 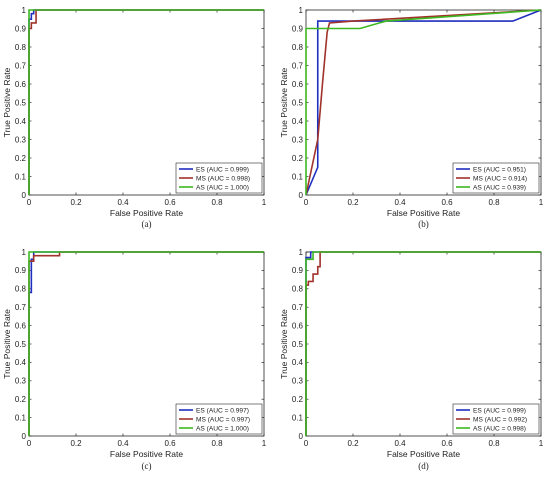 I want to click on panel-caption: (c), so click(x=147, y=466).